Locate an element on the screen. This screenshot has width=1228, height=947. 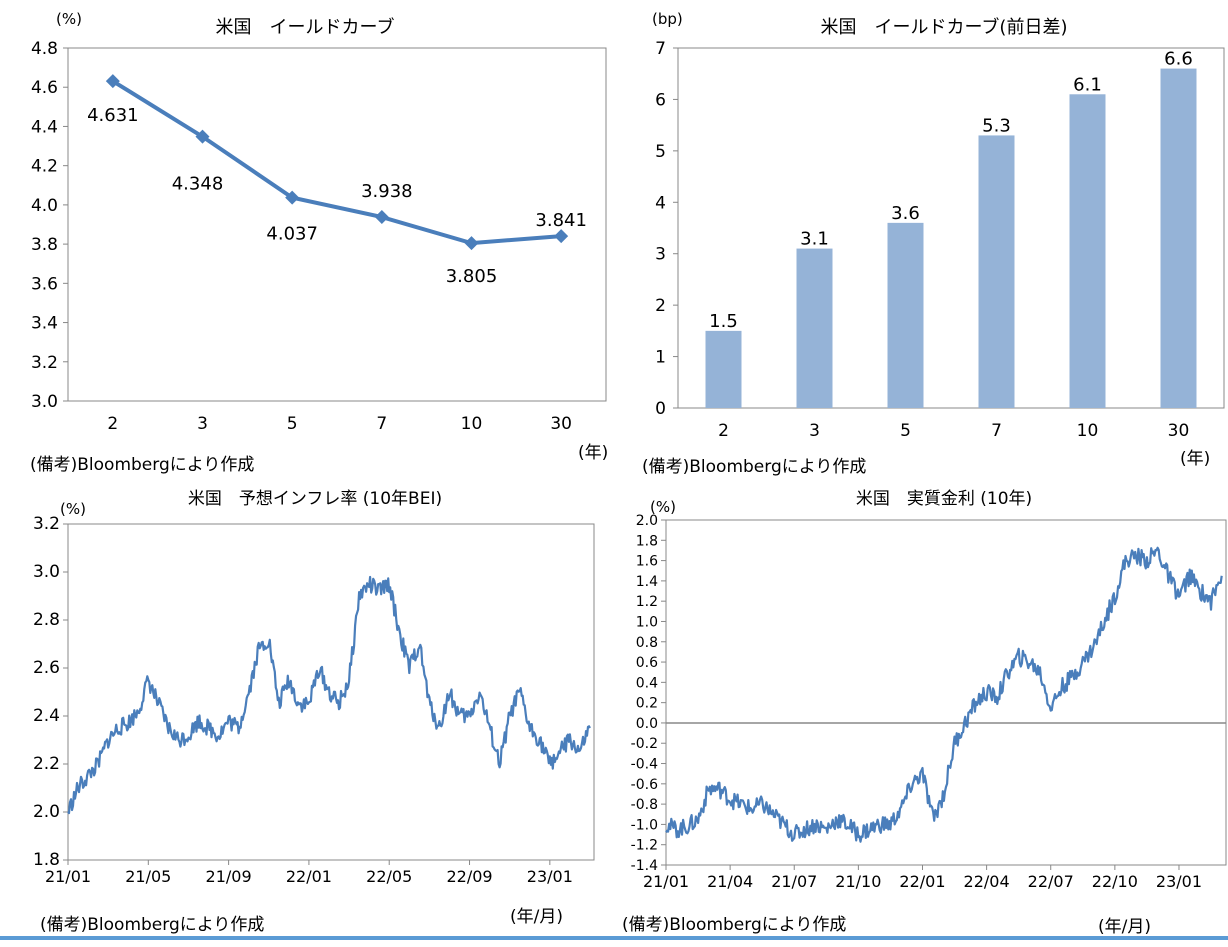
data-label: 6.6 is located at coordinates (1178, 59).